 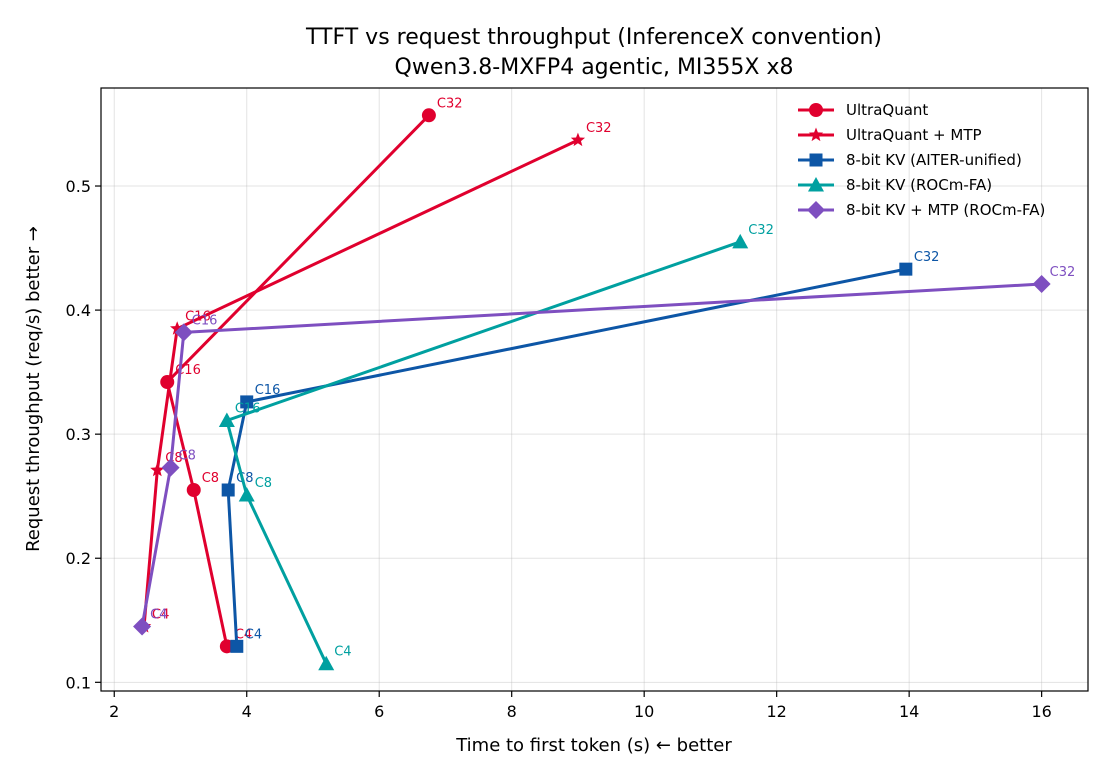 I want to click on legend-item: 8-bit KV (AITER-unified), so click(x=910, y=160).